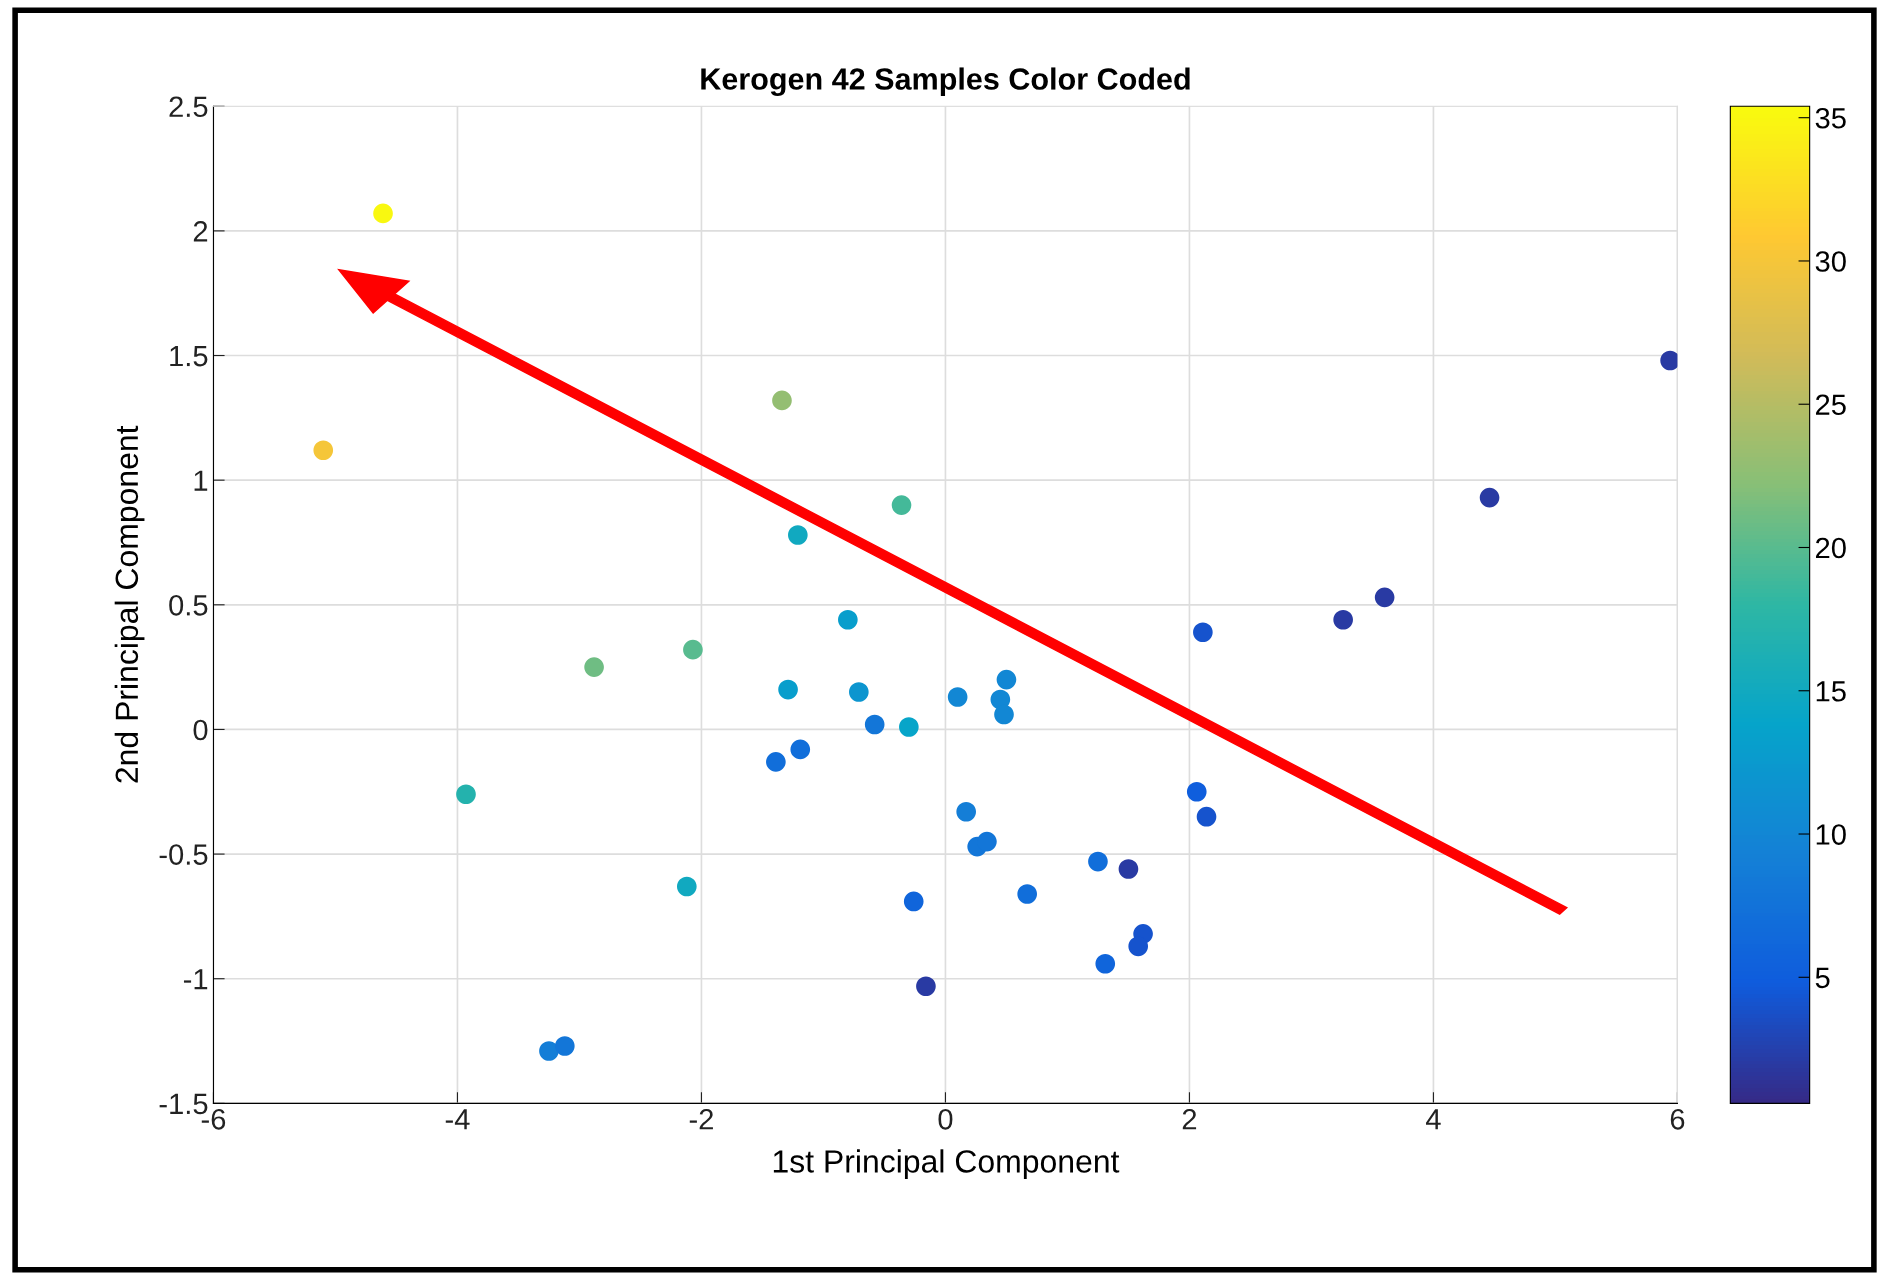 The width and height of the screenshot is (1889, 1280). Describe the element at coordinates (200, 730) in the screenshot. I see `y-tick-label: 0` at that location.